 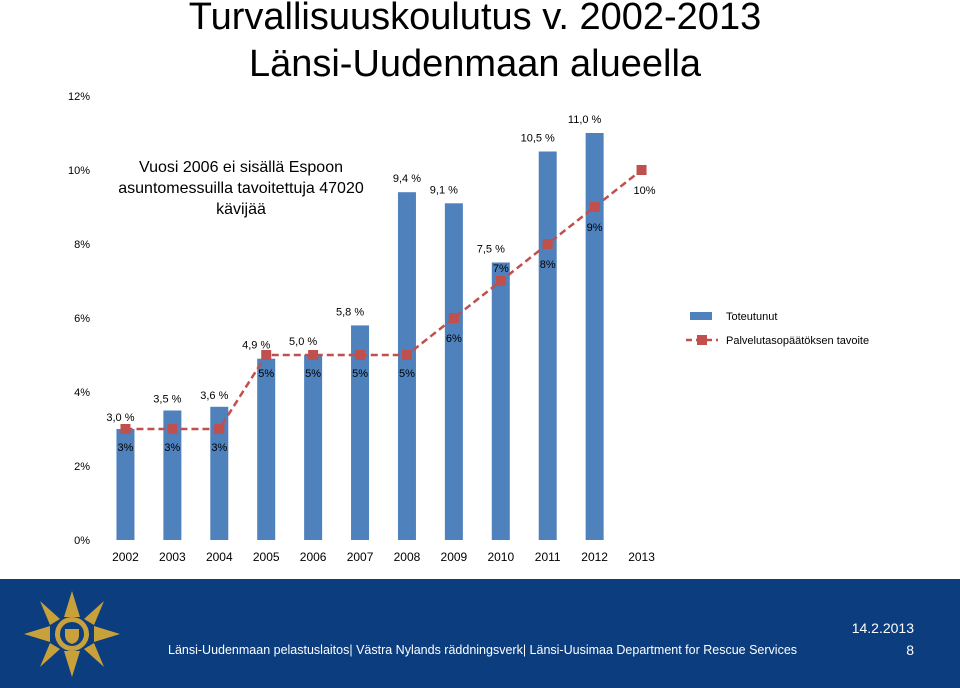 What do you see at coordinates (120, 418) in the screenshot?
I see `bar-value-label: 3,0 %` at bounding box center [120, 418].